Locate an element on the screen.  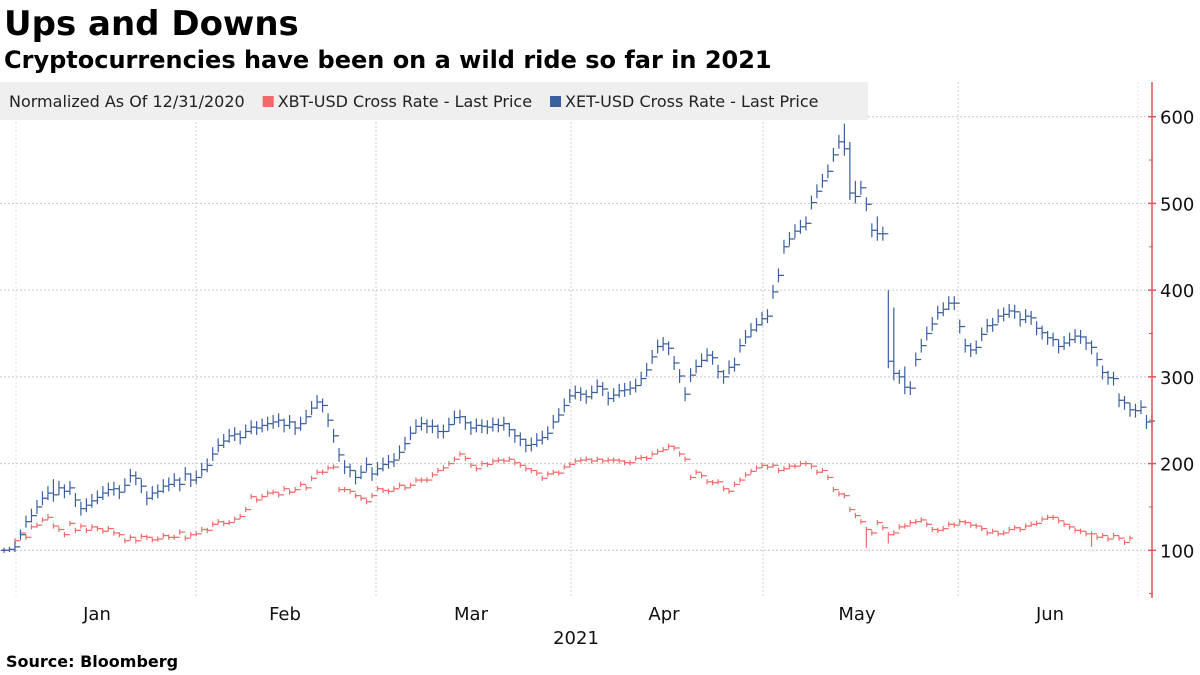
x-tick-label: Jun is located at coordinates (1049, 614).